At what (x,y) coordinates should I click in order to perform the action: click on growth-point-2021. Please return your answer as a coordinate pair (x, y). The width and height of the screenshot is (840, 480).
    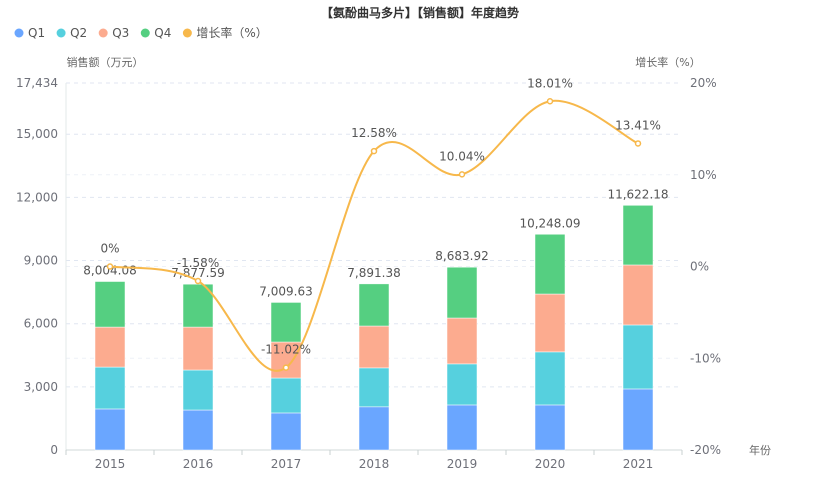
    Looking at the image, I should click on (638, 143).